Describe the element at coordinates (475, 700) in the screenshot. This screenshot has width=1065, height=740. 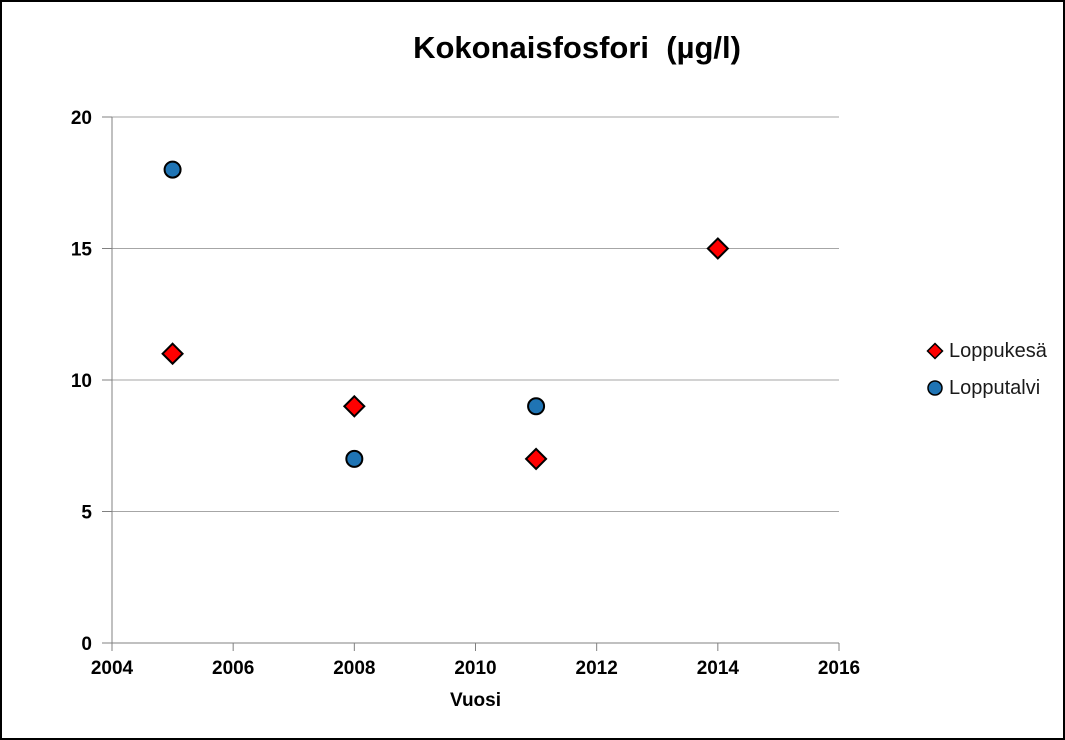
I see `x-axis-title: Vuosi` at that location.